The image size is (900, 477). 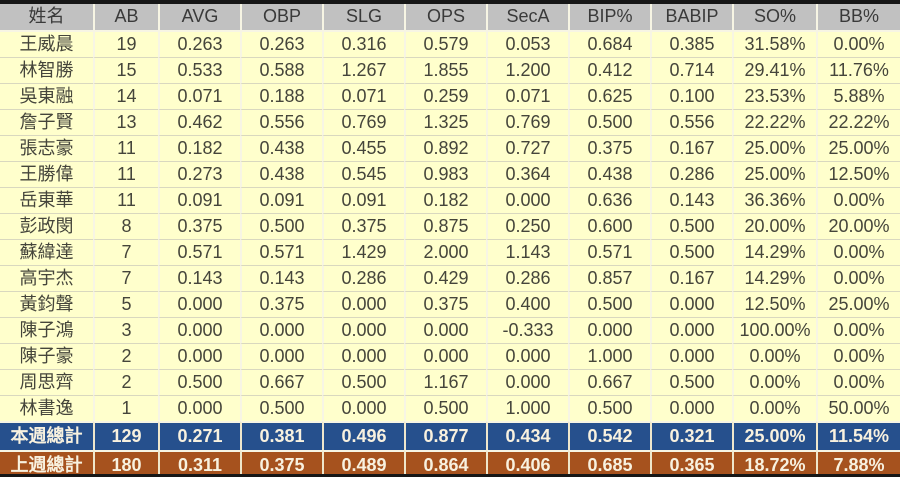 What do you see at coordinates (774, 462) in the screenshot?
I see `total-stat-cell-so-pct: 18.72%` at bounding box center [774, 462].